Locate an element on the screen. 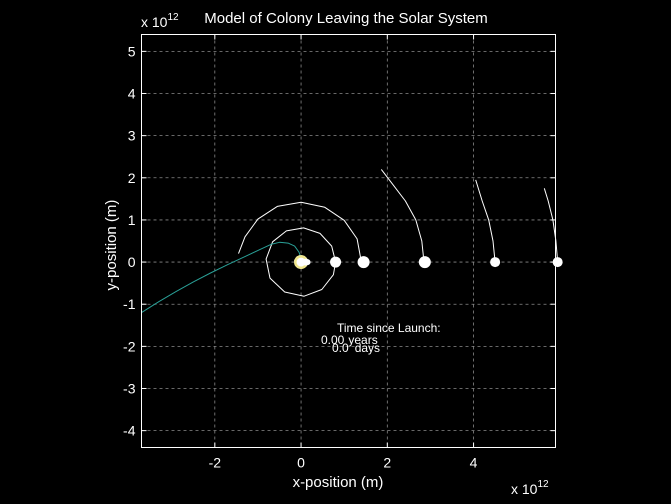 The image size is (671, 504). y-tick-label: -2 is located at coordinates (129, 346).